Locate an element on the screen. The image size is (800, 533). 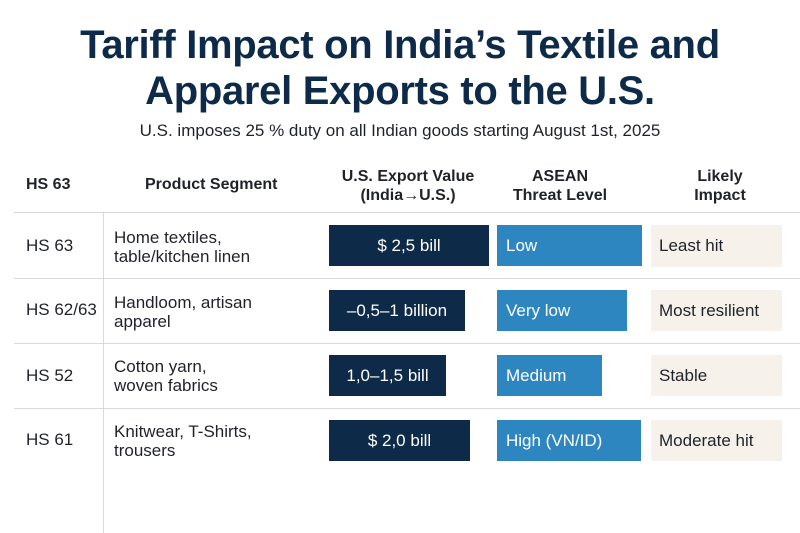
product-segment-line-2: woven fabrics is located at coordinates (166, 385).